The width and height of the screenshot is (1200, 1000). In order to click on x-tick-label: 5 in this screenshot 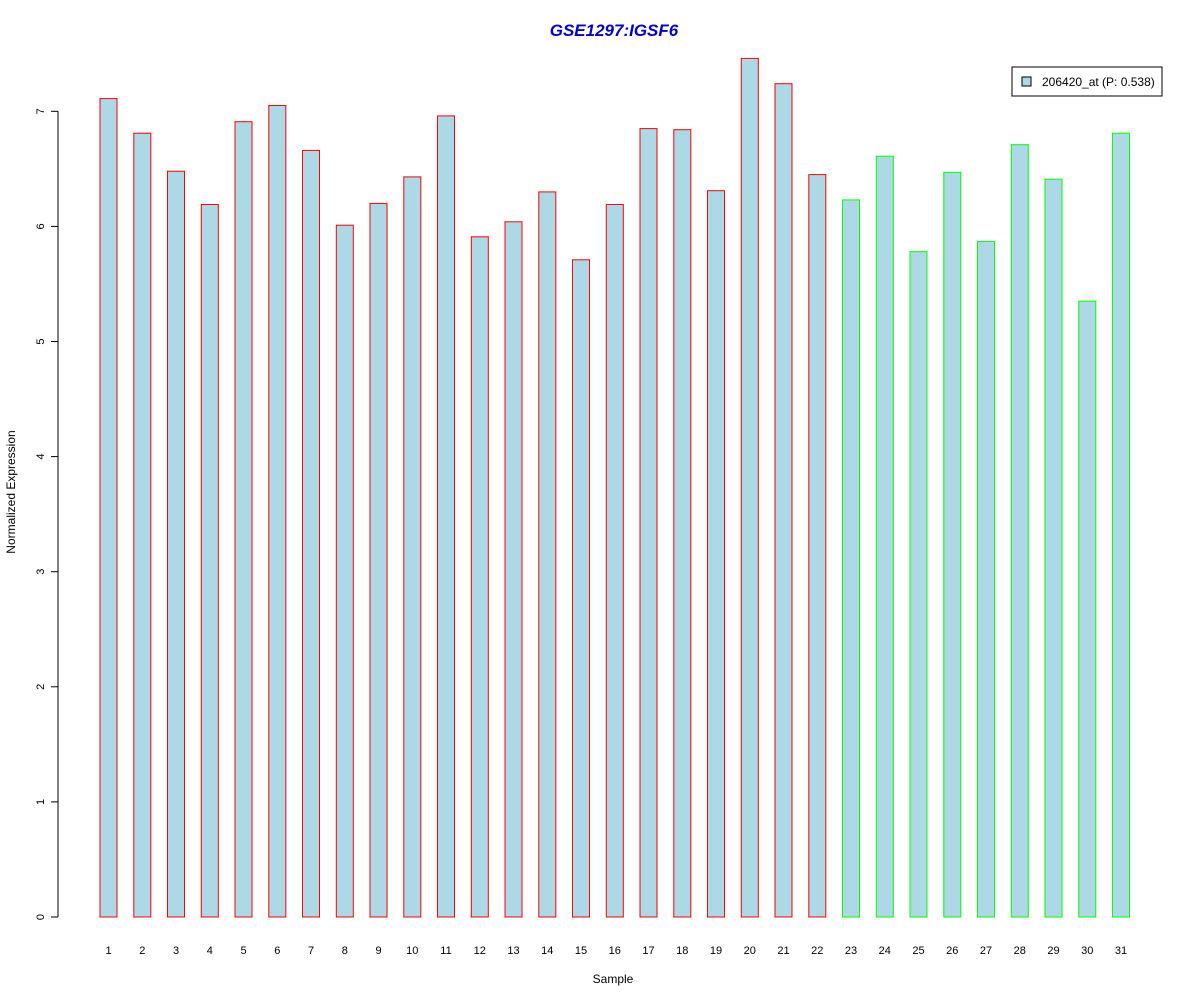, I will do `click(243, 951)`.